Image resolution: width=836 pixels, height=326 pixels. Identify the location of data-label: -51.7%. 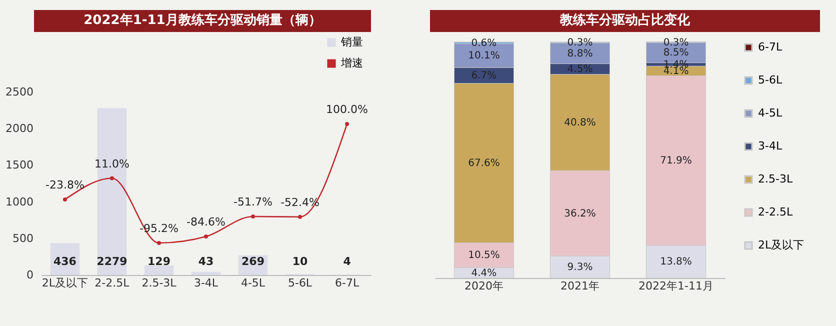
(253, 201).